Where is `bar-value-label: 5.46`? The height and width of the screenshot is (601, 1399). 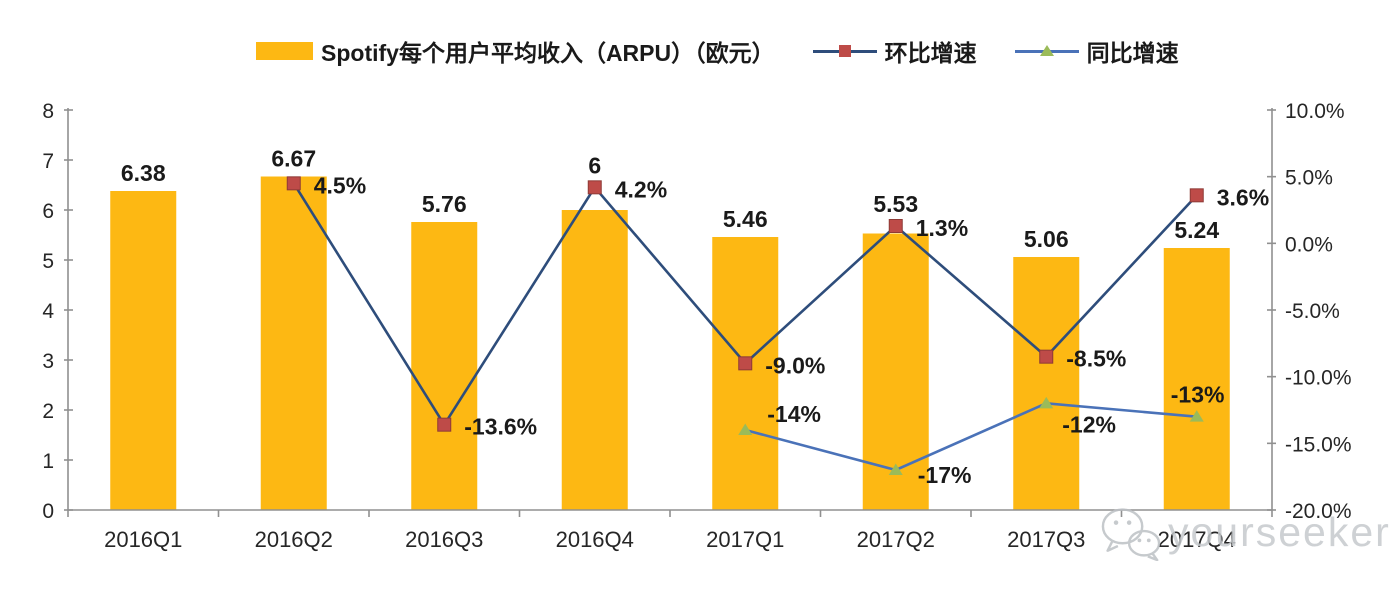 bar-value-label: 5.46 is located at coordinates (745, 219).